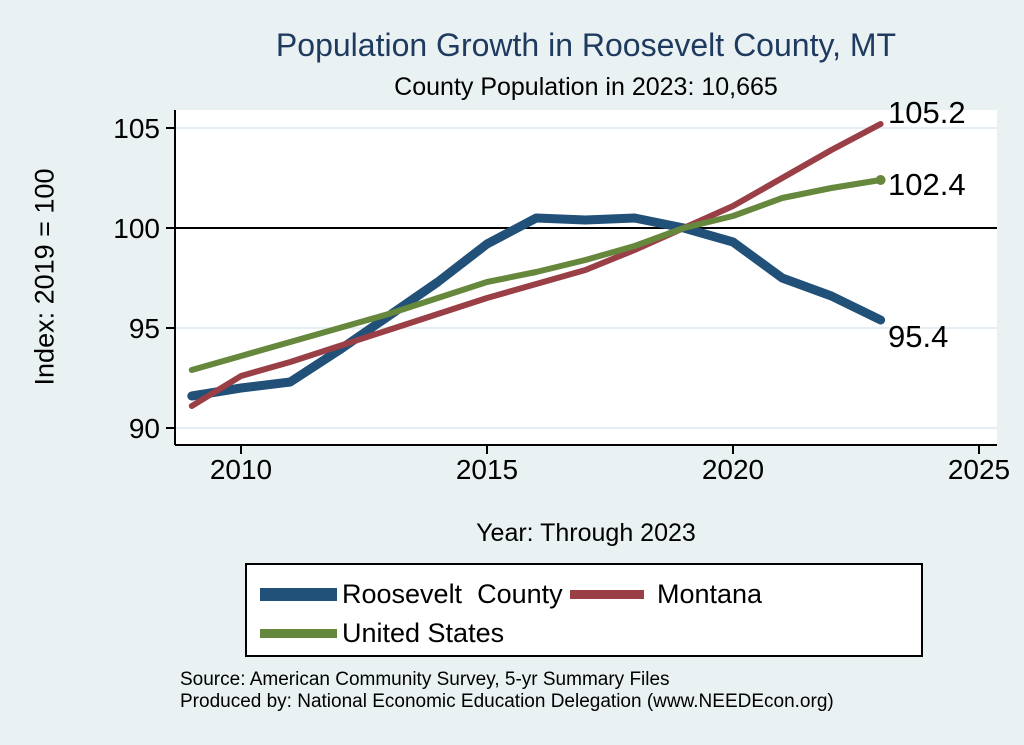  What do you see at coordinates (880, 180) in the screenshot?
I see `series-end-marker-united-states` at bounding box center [880, 180].